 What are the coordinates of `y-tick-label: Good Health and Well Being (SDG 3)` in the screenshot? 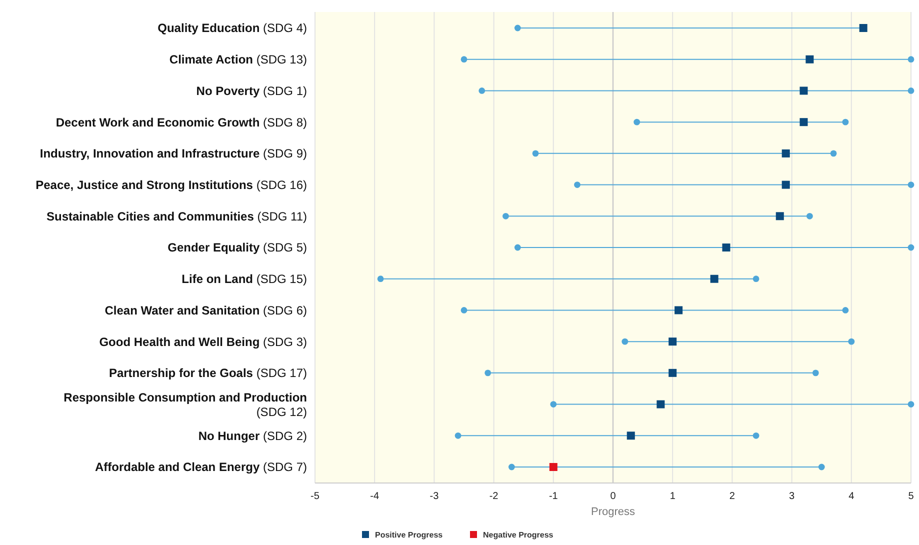 It's located at (203, 341).